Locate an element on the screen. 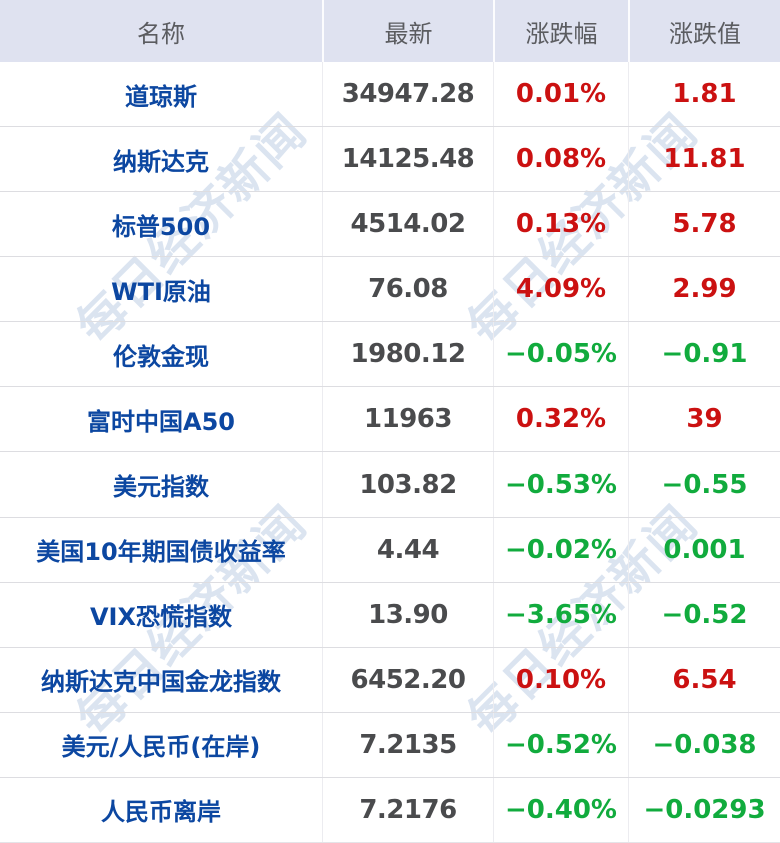  index-name: 美国10年期国债收益率 is located at coordinates (161, 552).